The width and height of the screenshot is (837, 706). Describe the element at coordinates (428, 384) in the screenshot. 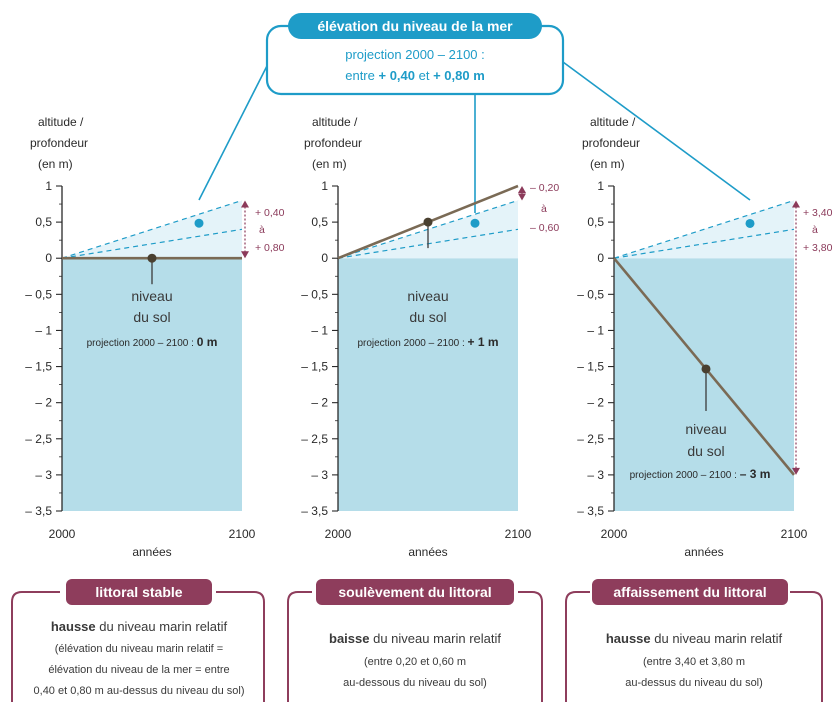

I see `panel-2-sea-body` at that location.